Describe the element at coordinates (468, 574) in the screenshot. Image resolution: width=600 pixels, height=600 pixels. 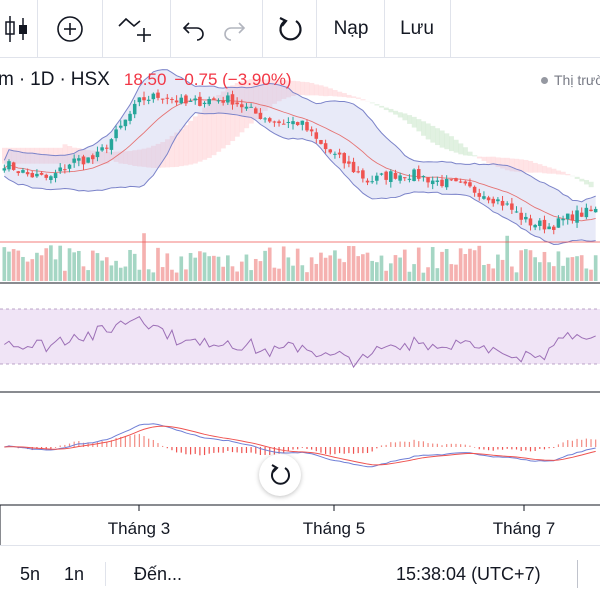
I see `clock-timezone: 15:38:04 (UTC+7)` at that location.